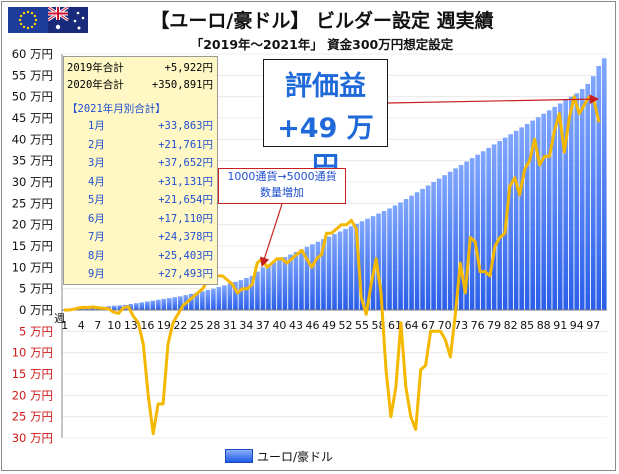  What do you see at coordinates (185, 126) in the screenshot?
I see `monthly-value: +33,863円` at bounding box center [185, 126].